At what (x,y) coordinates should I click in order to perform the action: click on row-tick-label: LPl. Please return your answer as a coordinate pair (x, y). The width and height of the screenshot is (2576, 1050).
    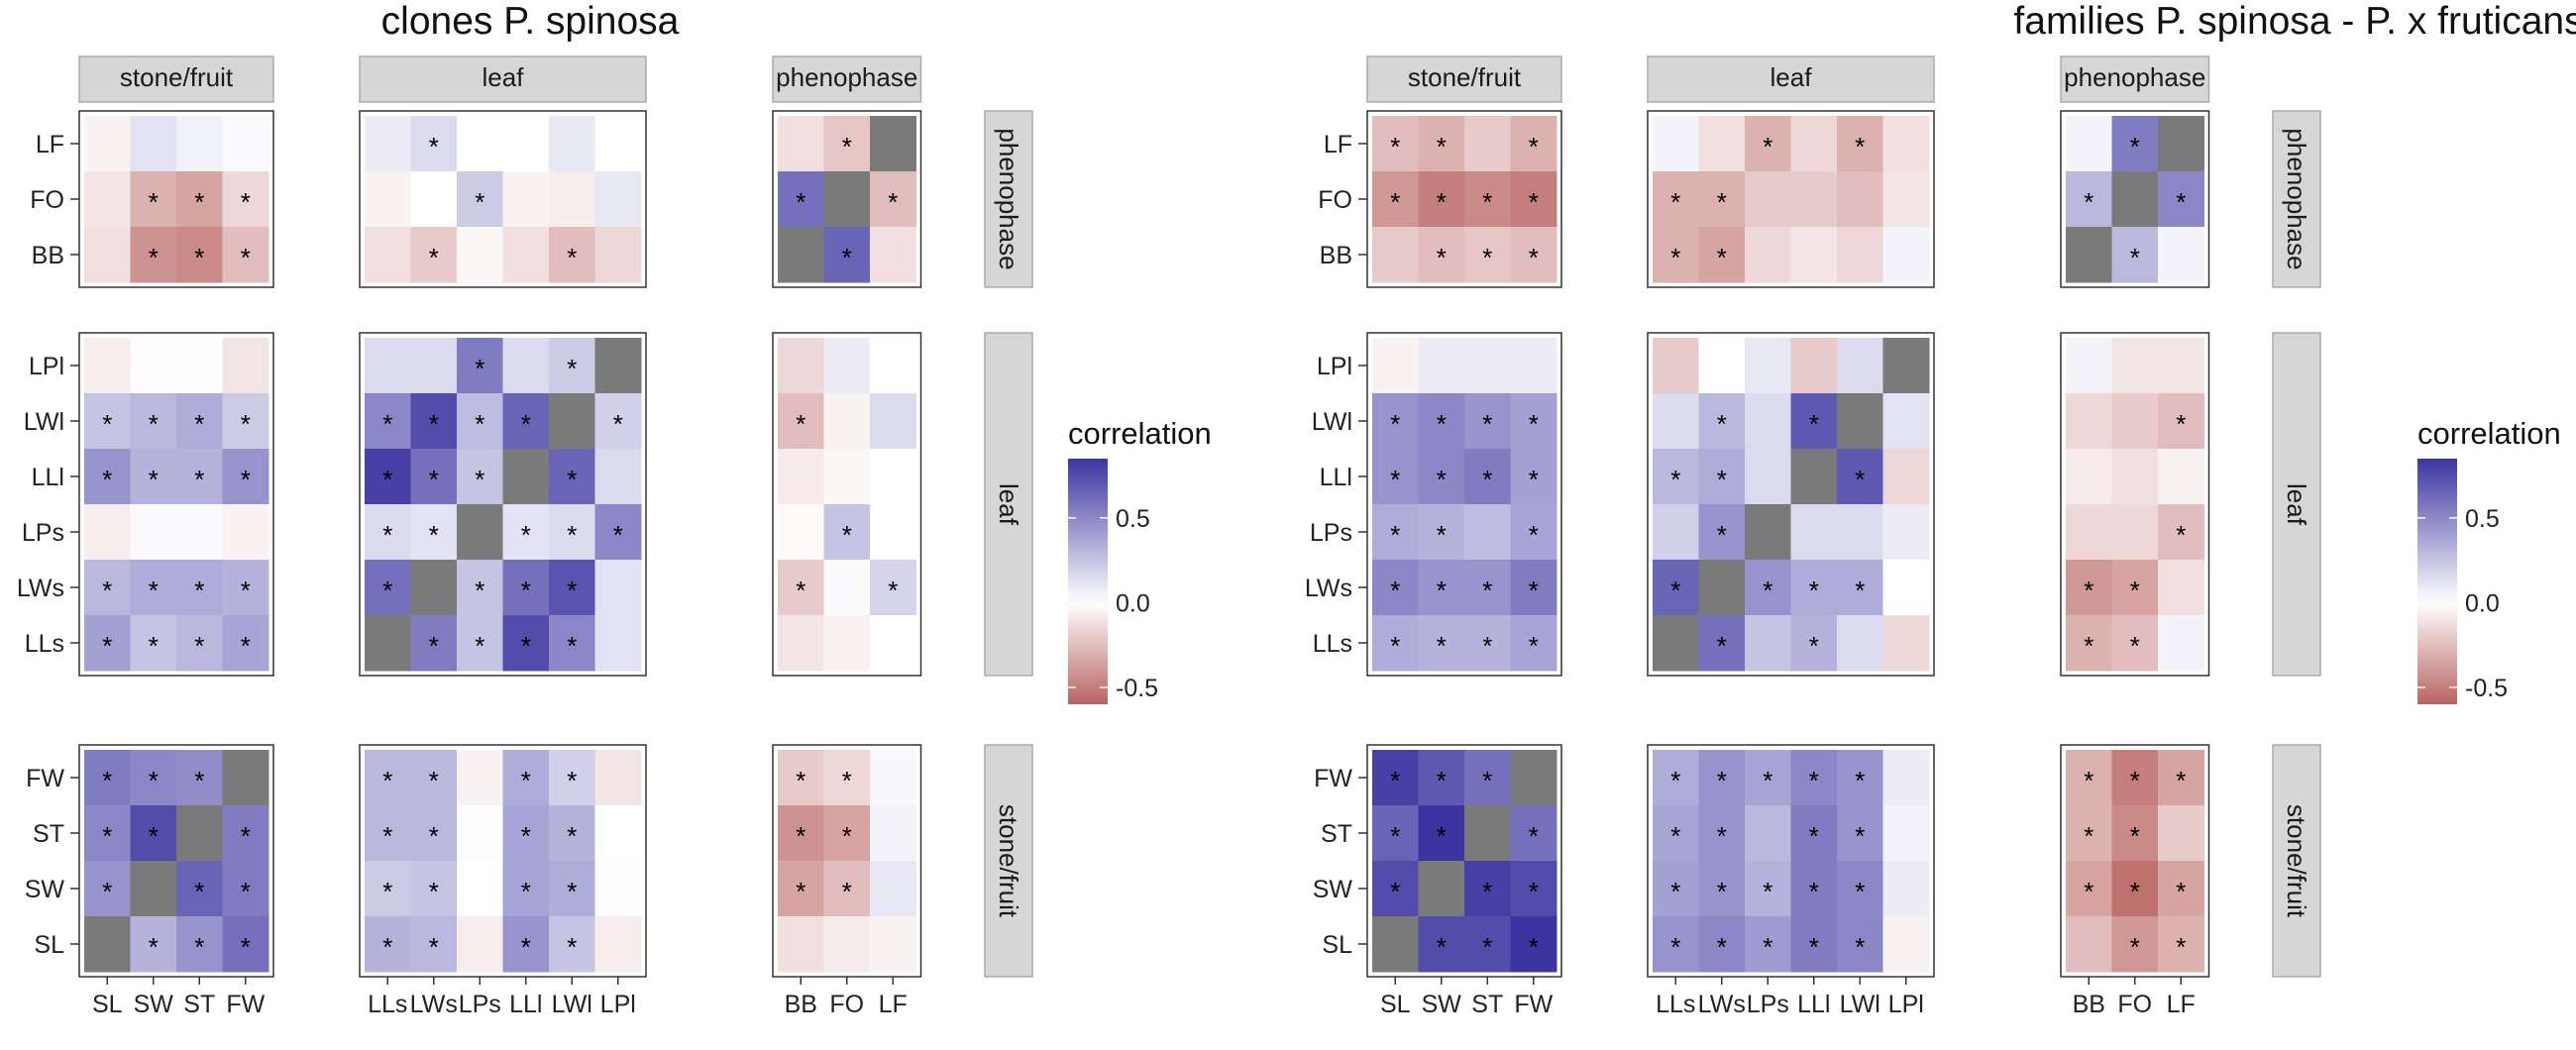
    Looking at the image, I should click on (47, 366).